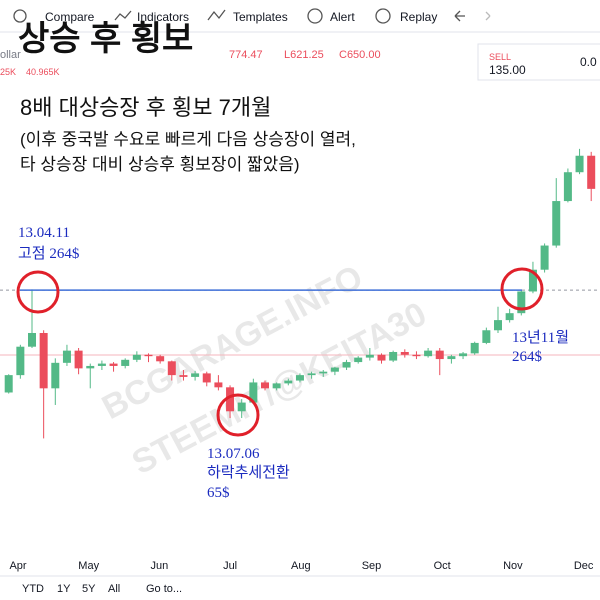 Image resolution: width=600 pixels, height=600 pixels. What do you see at coordinates (248, 472) in the screenshot?
I see `annotation: 하락추세전환` at bounding box center [248, 472].